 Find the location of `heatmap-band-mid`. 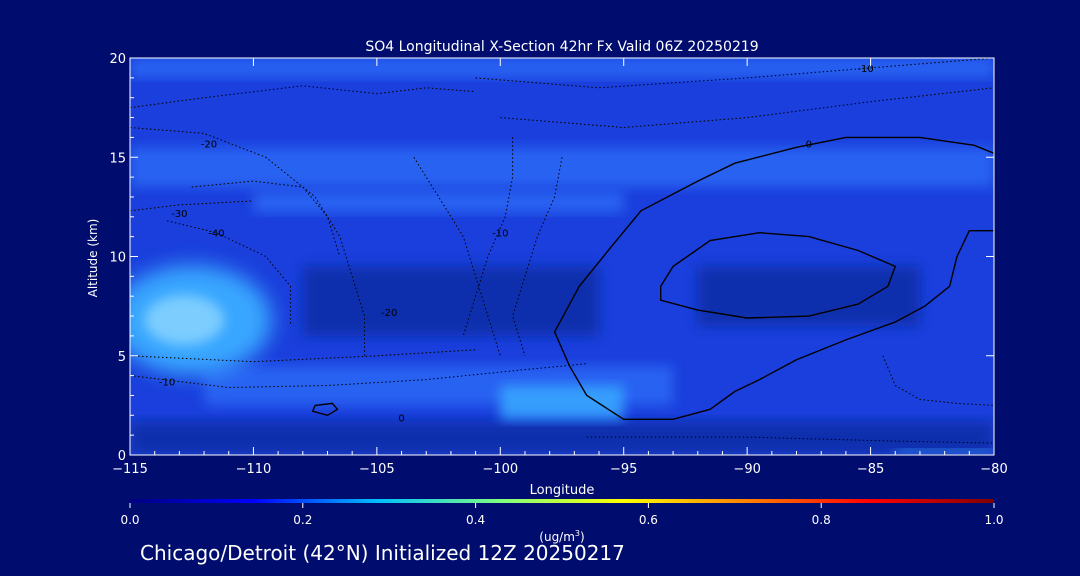

heatmap-band-mid is located at coordinates (438, 201).